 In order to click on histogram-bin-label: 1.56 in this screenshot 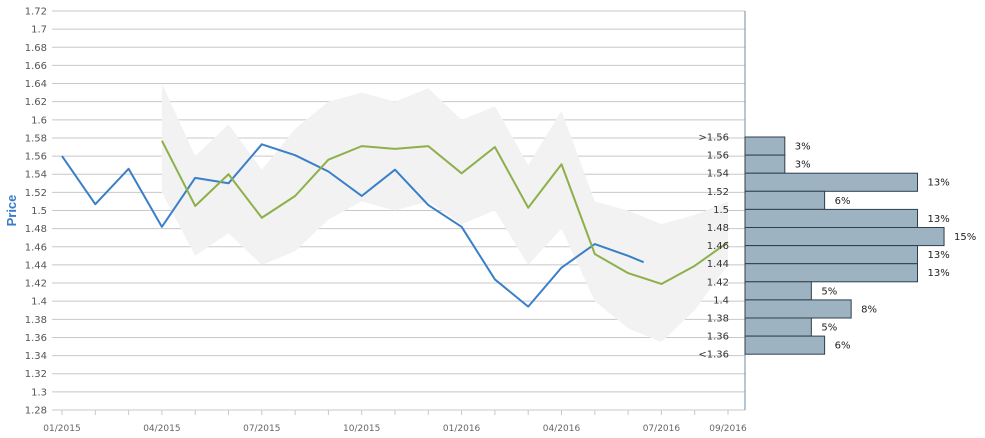, I will do `click(718, 156)`.